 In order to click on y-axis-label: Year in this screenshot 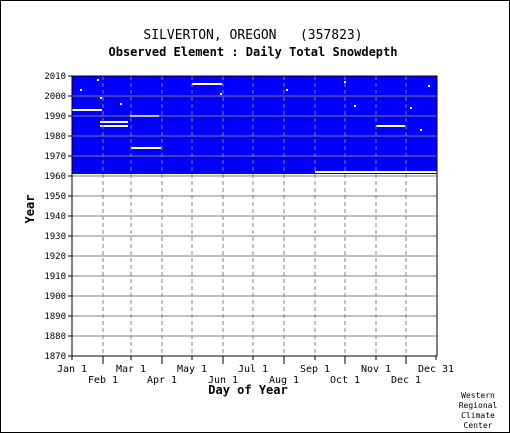, I will do `click(30, 209)`.